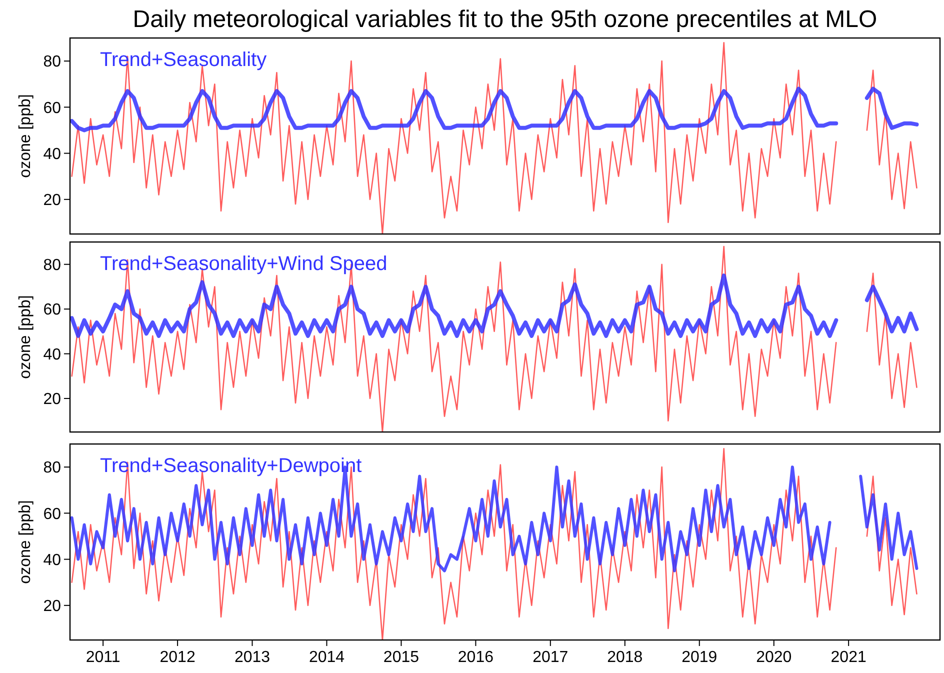  I want to click on x-tick-label: 2015, so click(401, 657).